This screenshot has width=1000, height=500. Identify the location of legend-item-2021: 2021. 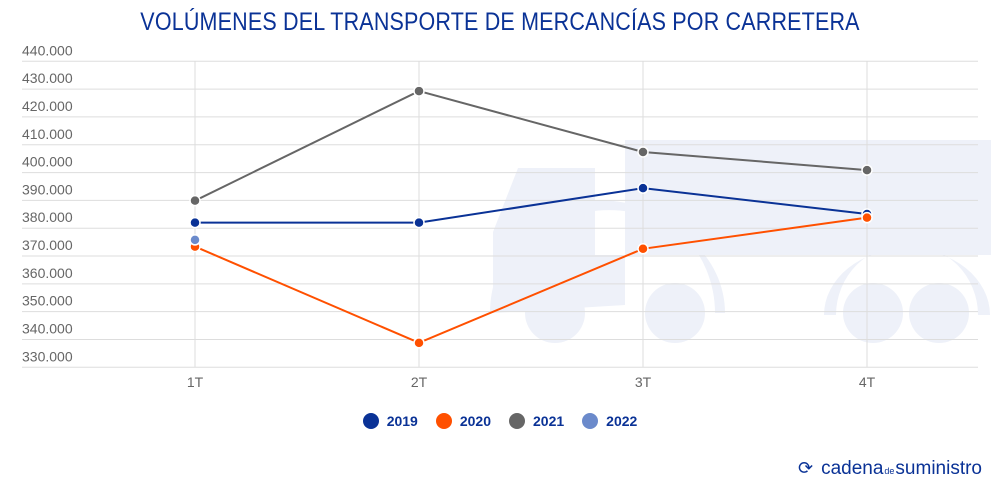
(536, 421).